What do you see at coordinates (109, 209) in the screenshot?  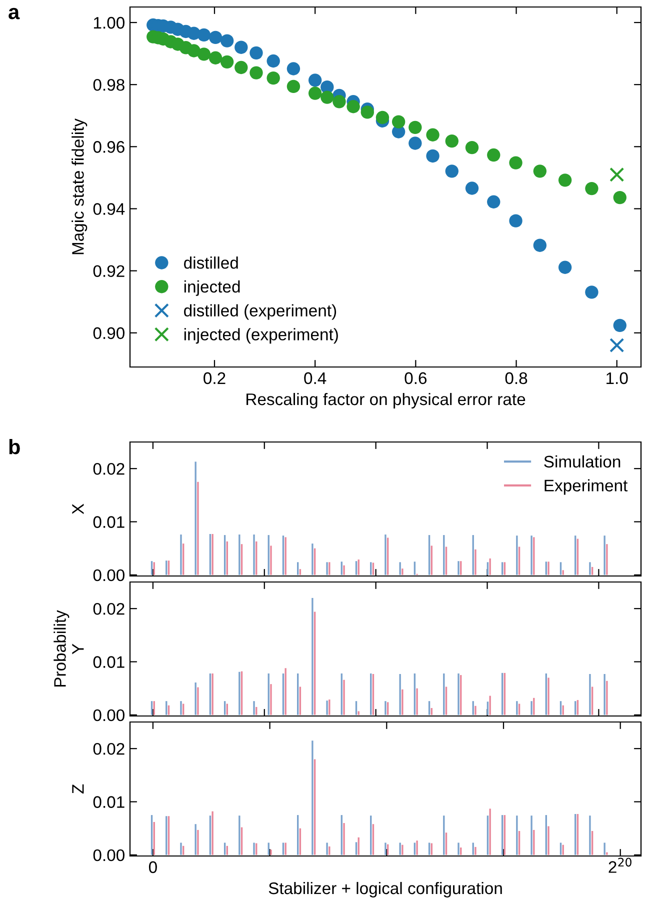 I see `y-tick-label: 0.94` at bounding box center [109, 209].